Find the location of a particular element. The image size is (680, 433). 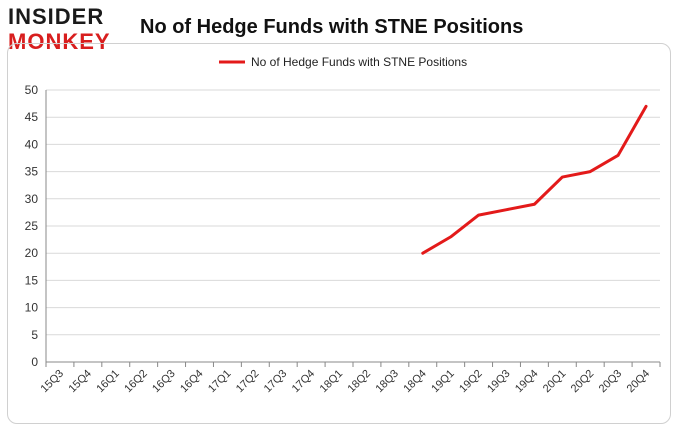

x-tick-label: 17Q3 is located at coordinates (276, 382).